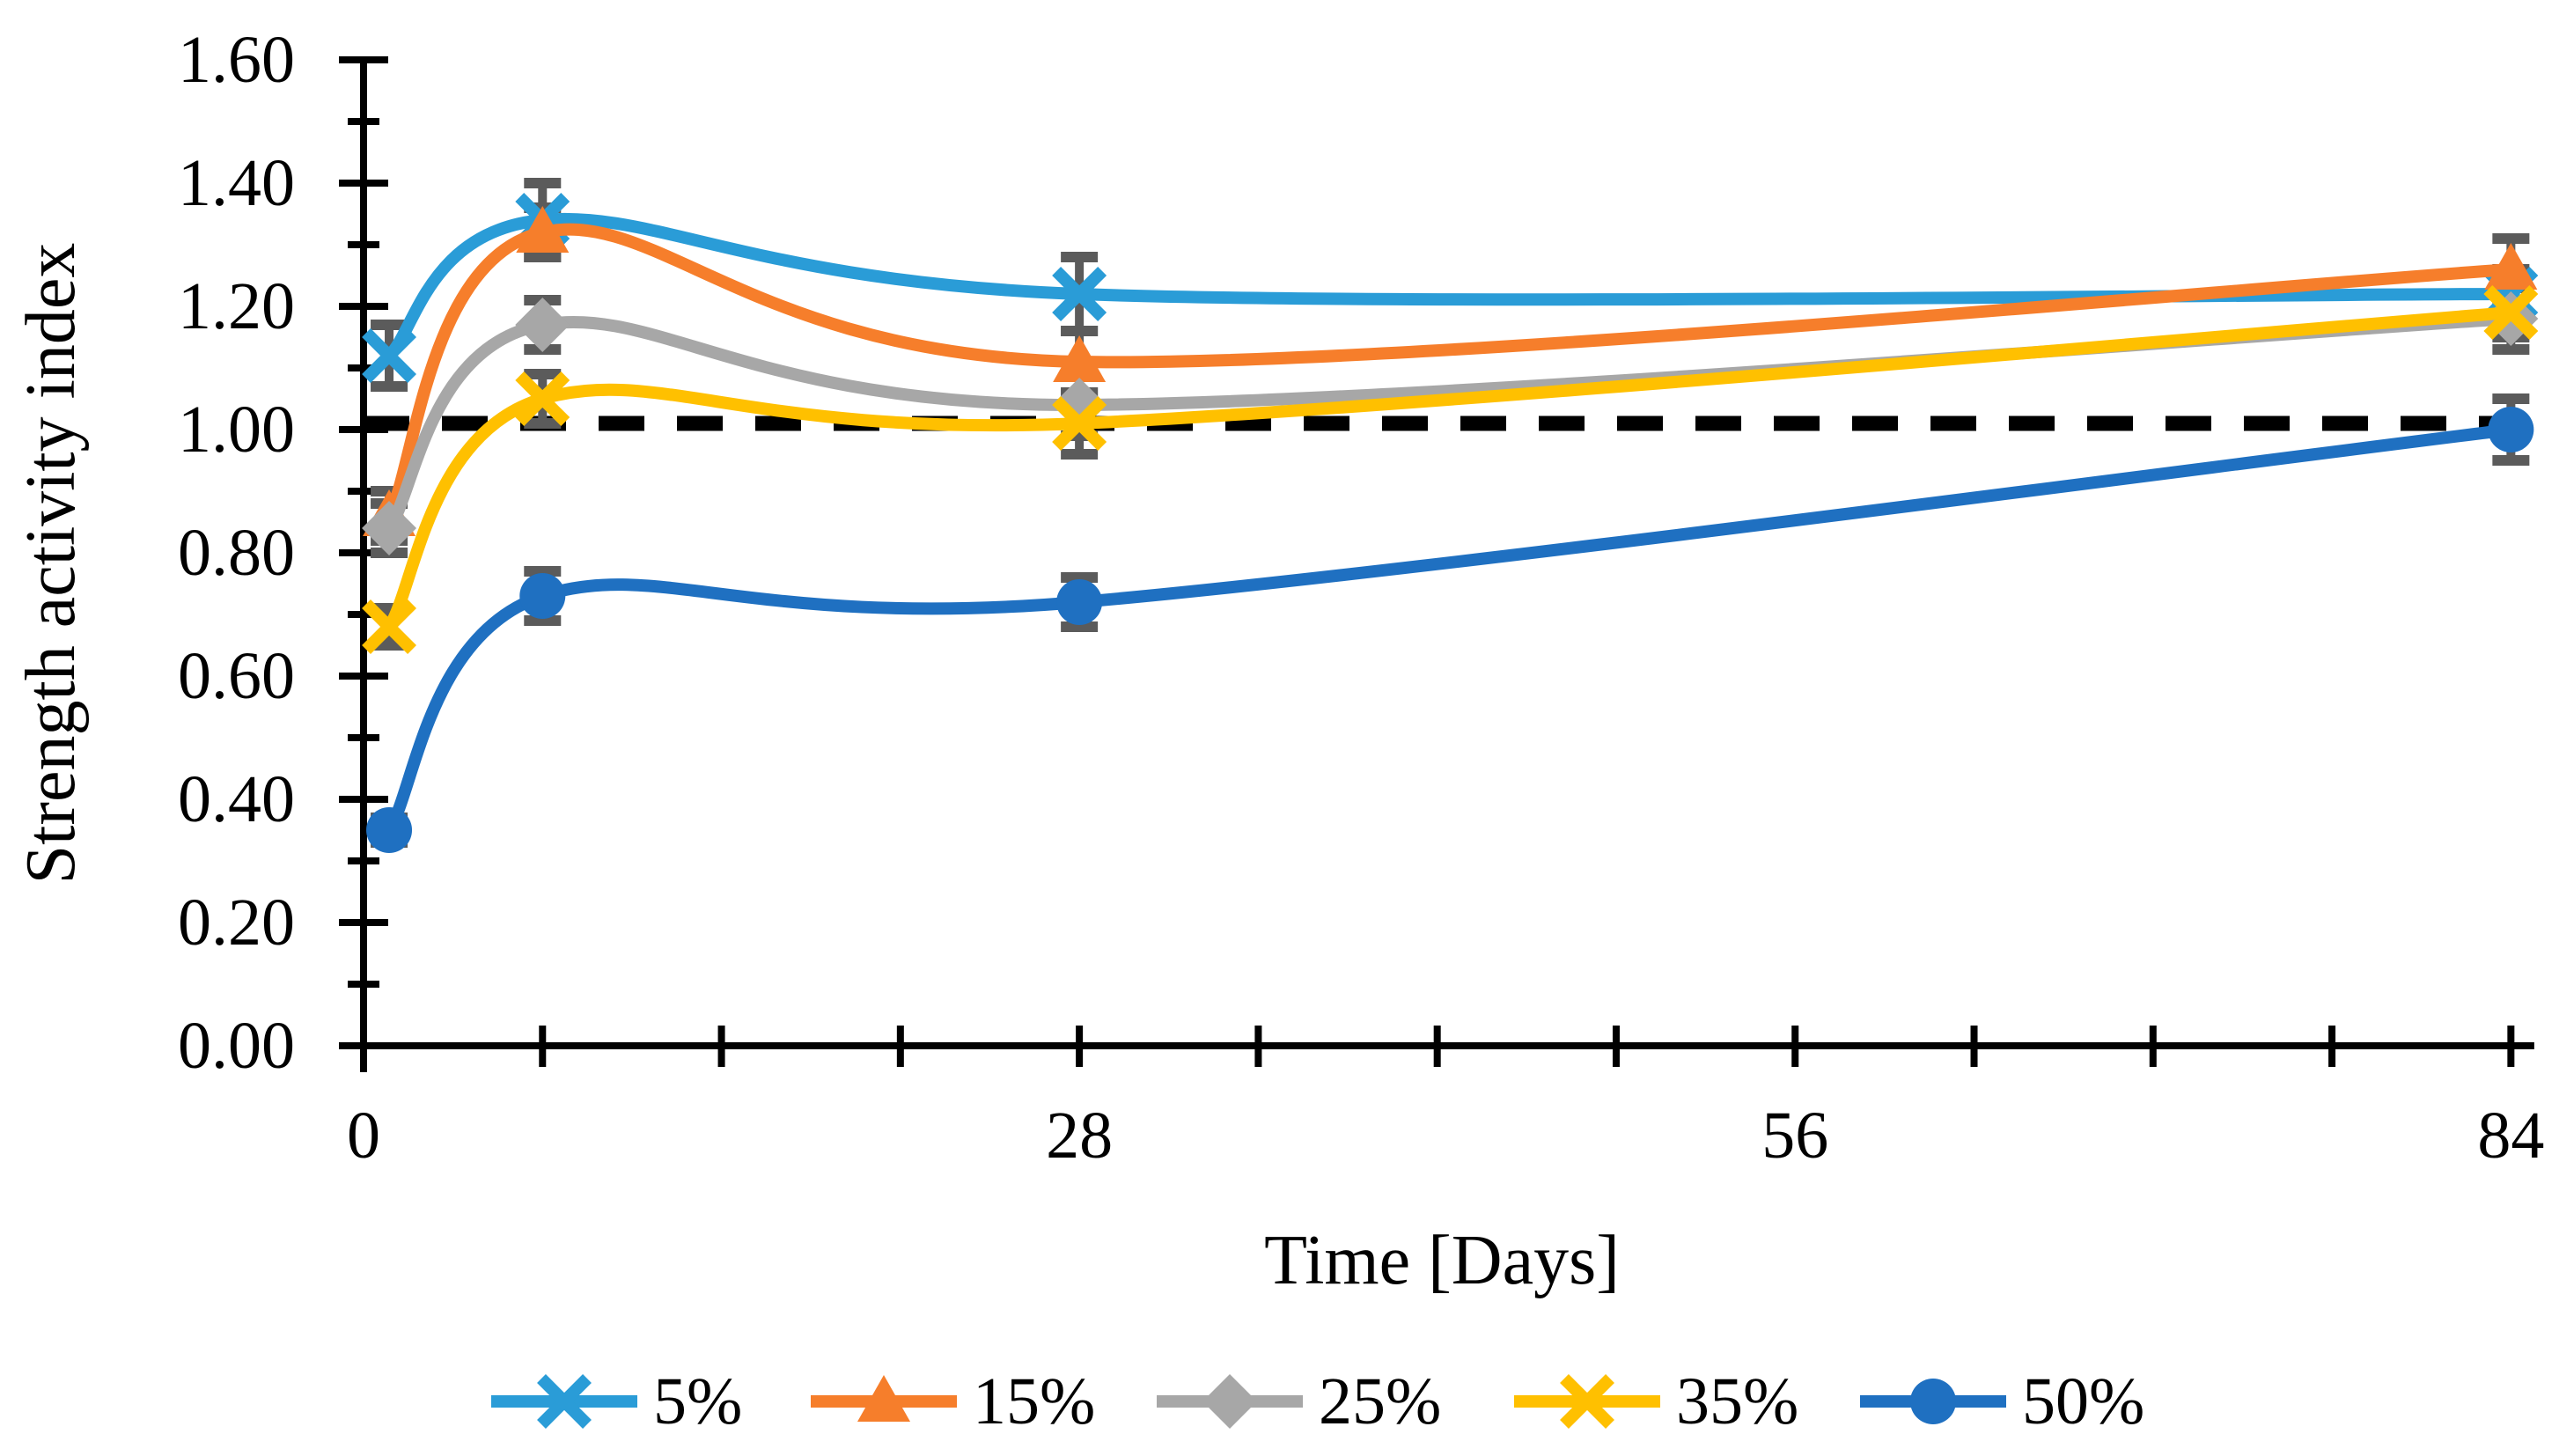  I want to click on y-tick-label: 0.00, so click(236, 1046).